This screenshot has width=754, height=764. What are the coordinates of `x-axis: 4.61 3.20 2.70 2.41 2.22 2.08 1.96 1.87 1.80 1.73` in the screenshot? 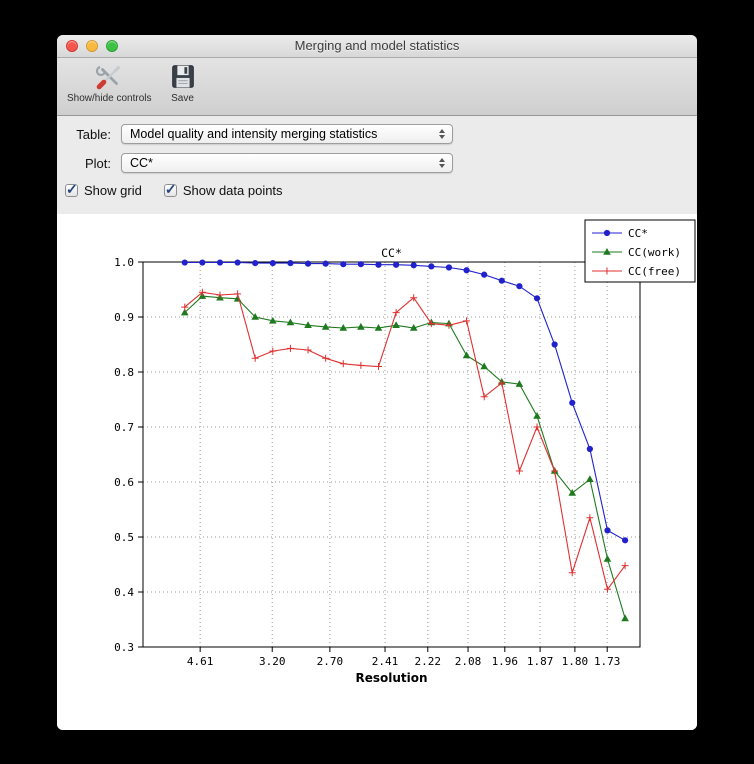 It's located at (404, 657).